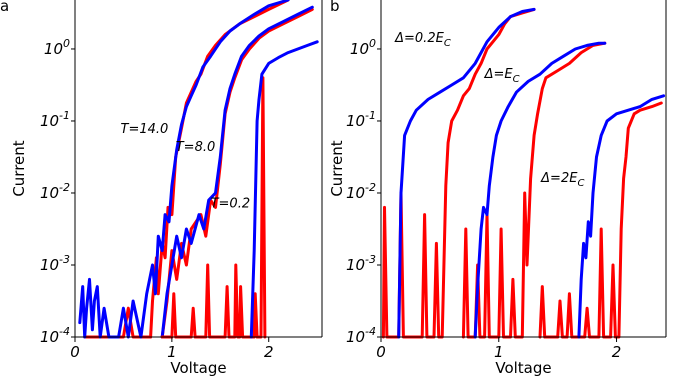  Describe the element at coordinates (196, 147) in the screenshot. I see `curve-annotation: T=8.0` at that location.